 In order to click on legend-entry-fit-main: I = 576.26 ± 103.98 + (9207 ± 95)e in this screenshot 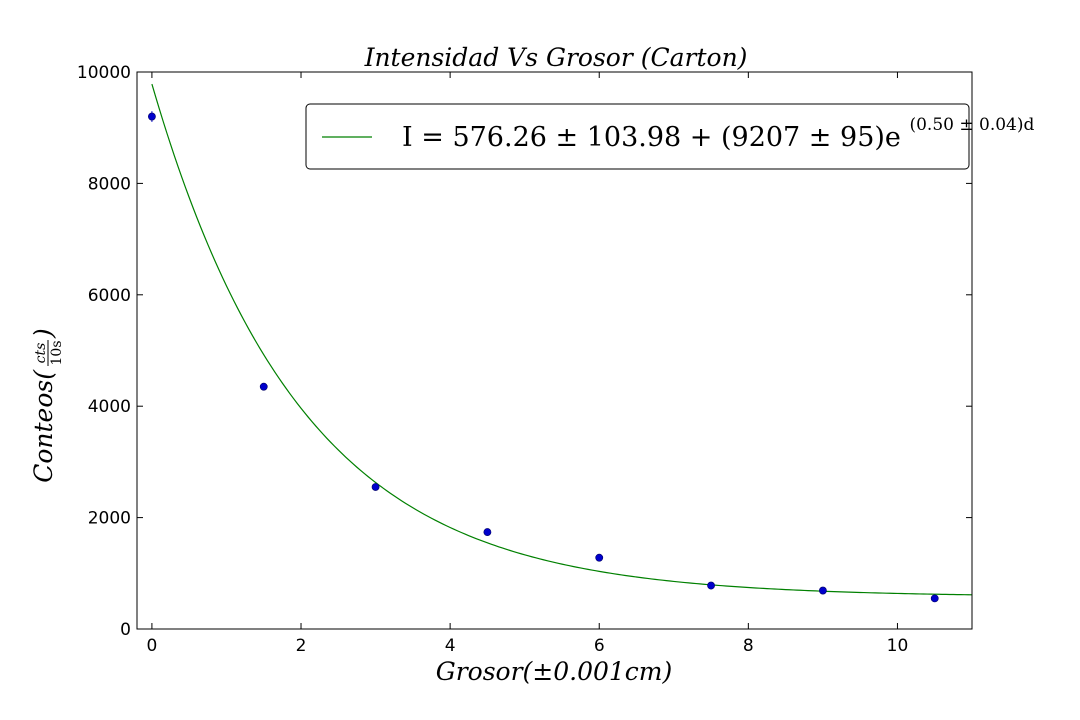, I will do `click(651, 137)`.